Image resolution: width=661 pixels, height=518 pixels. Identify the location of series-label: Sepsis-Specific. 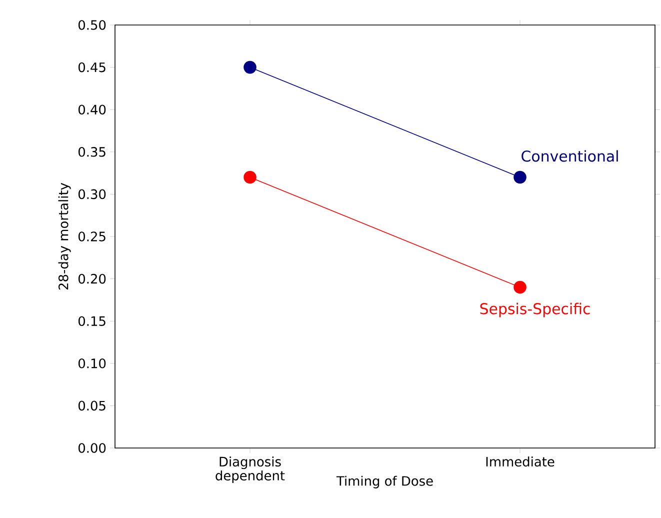
(535, 310).